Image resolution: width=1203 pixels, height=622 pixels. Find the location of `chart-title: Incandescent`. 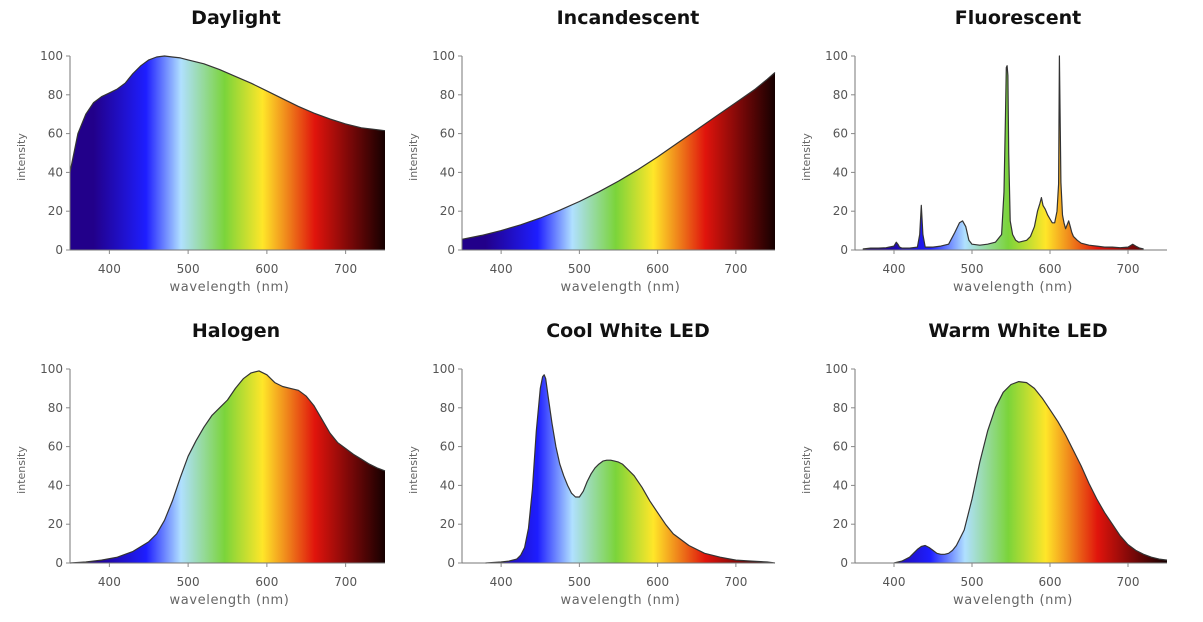

chart-title: Incandescent is located at coordinates (628, 18).